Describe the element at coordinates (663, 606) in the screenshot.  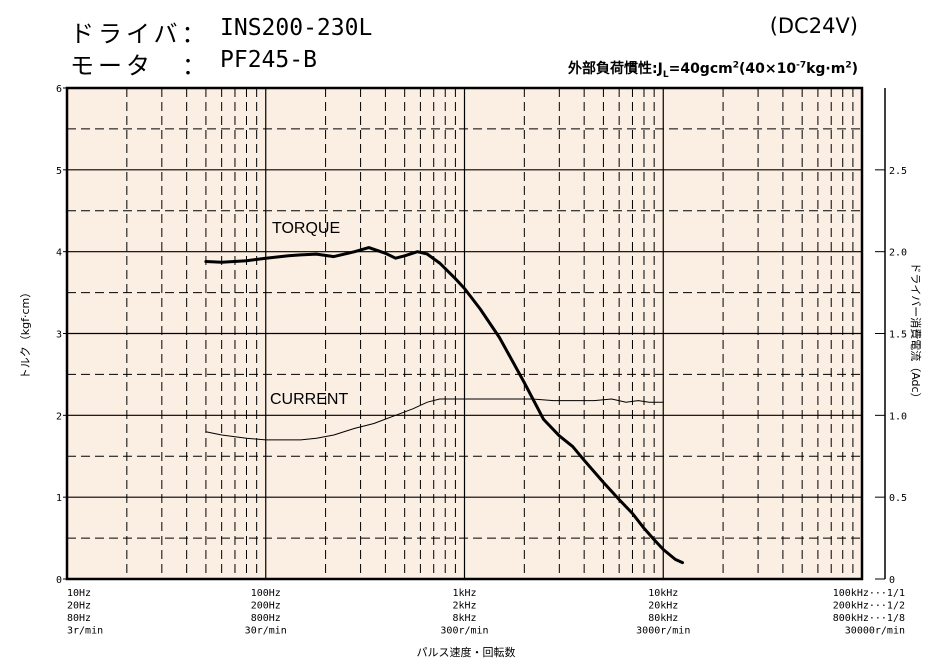
I see `x-tick-label: 20kHz` at that location.